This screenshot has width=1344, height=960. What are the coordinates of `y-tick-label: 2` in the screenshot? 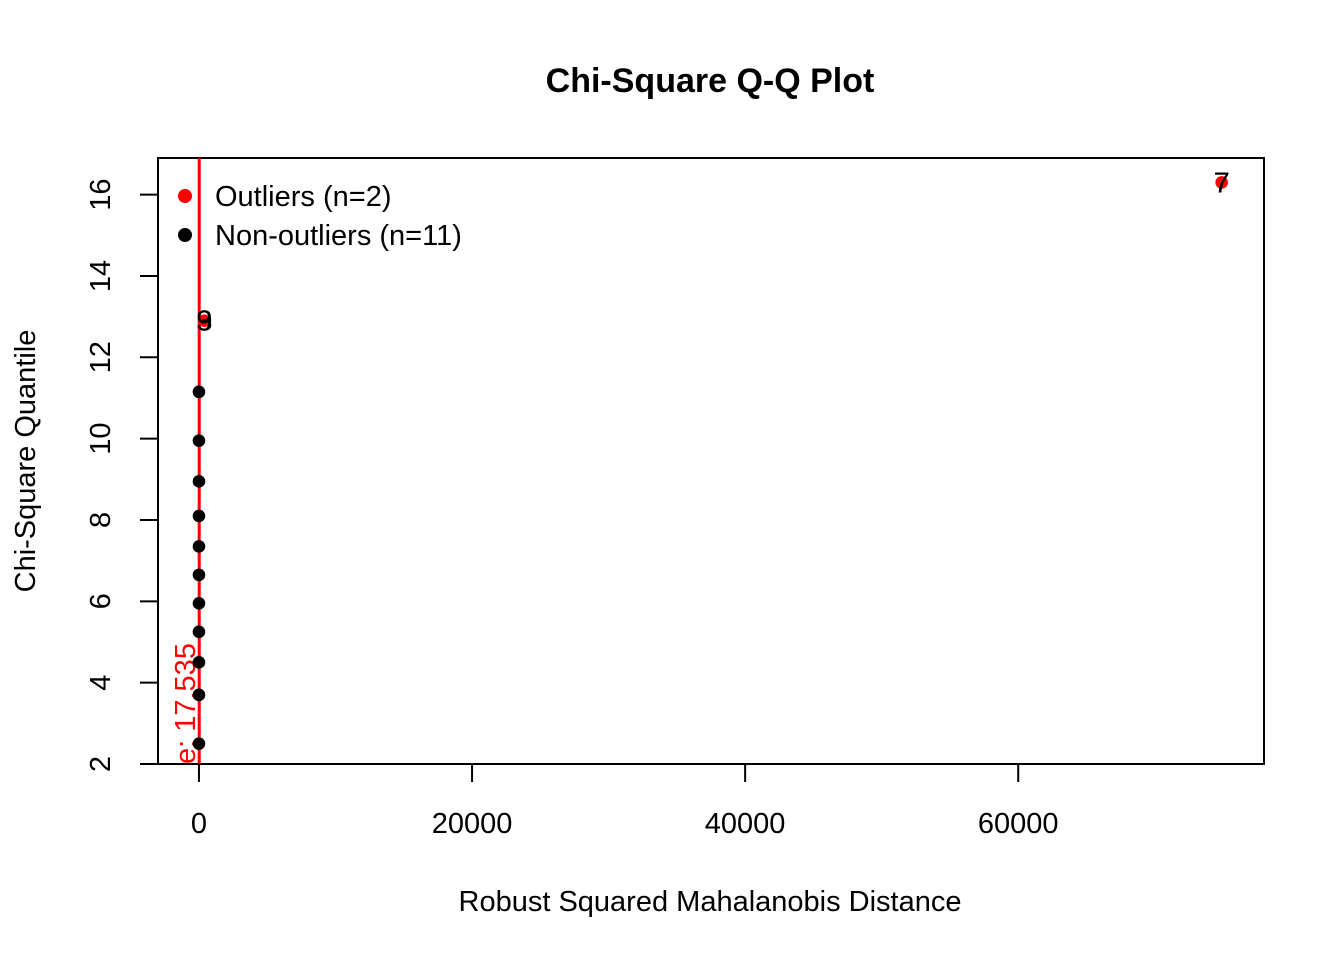 It's located at (101, 764).